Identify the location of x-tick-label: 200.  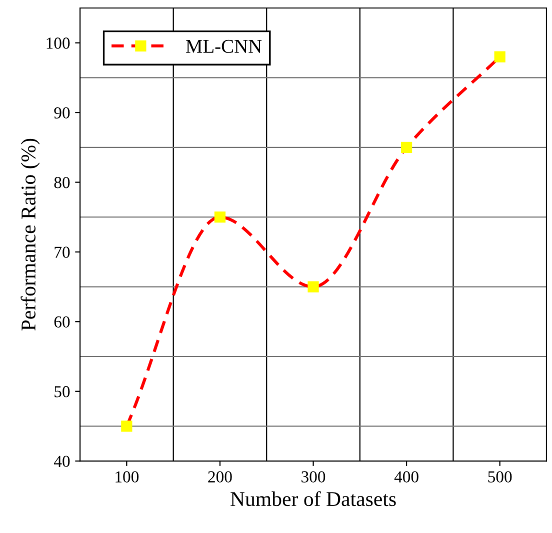
(220, 476).